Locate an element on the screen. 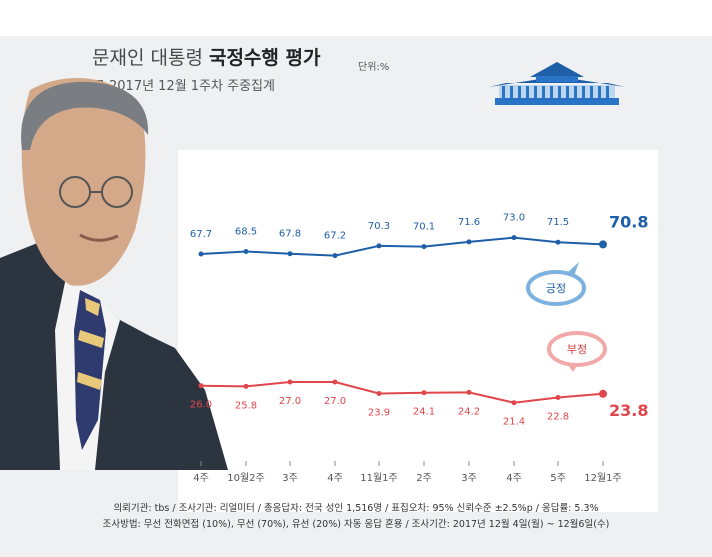  negative-value-label: 26.0 is located at coordinates (201, 405).